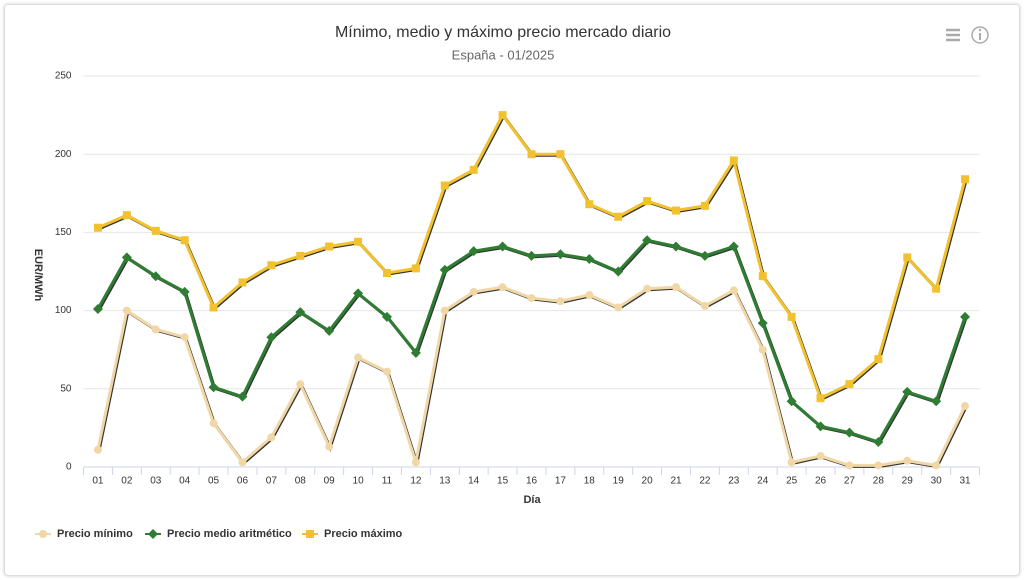 Image resolution: width=1024 pixels, height=580 pixels. What do you see at coordinates (416, 481) in the screenshot?
I see `x-tick-label: 12` at bounding box center [416, 481].